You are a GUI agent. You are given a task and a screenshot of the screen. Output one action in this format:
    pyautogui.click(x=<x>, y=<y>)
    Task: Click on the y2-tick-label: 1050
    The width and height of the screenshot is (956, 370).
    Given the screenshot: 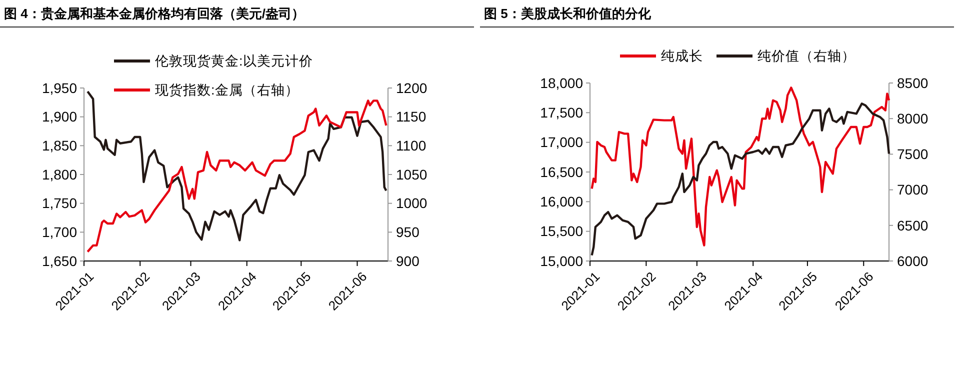 What is the action you would take?
    pyautogui.click(x=412, y=174)
    